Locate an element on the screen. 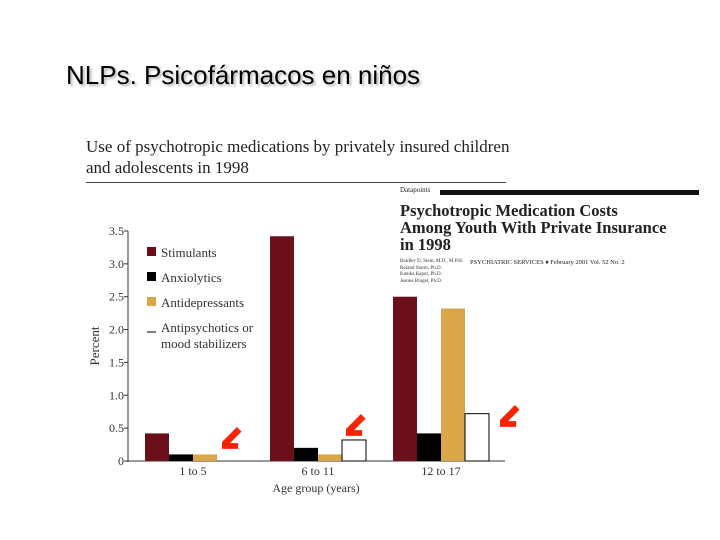 The height and width of the screenshot is (540, 720). y-axis-label: Percent is located at coordinates (94, 345).